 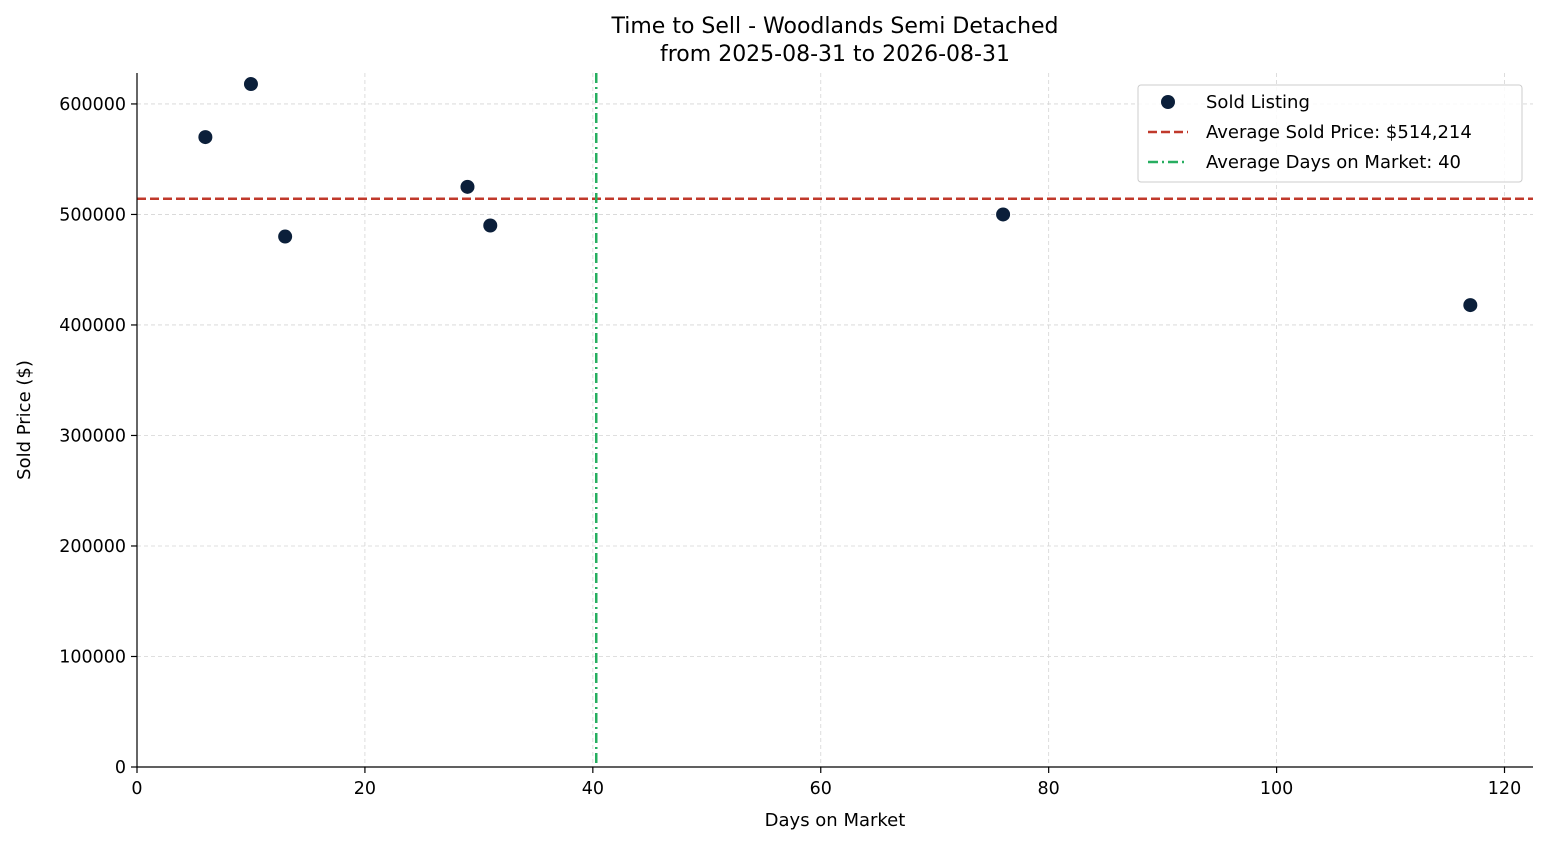 I want to click on y-tick-label: 600000, so click(x=92, y=105).